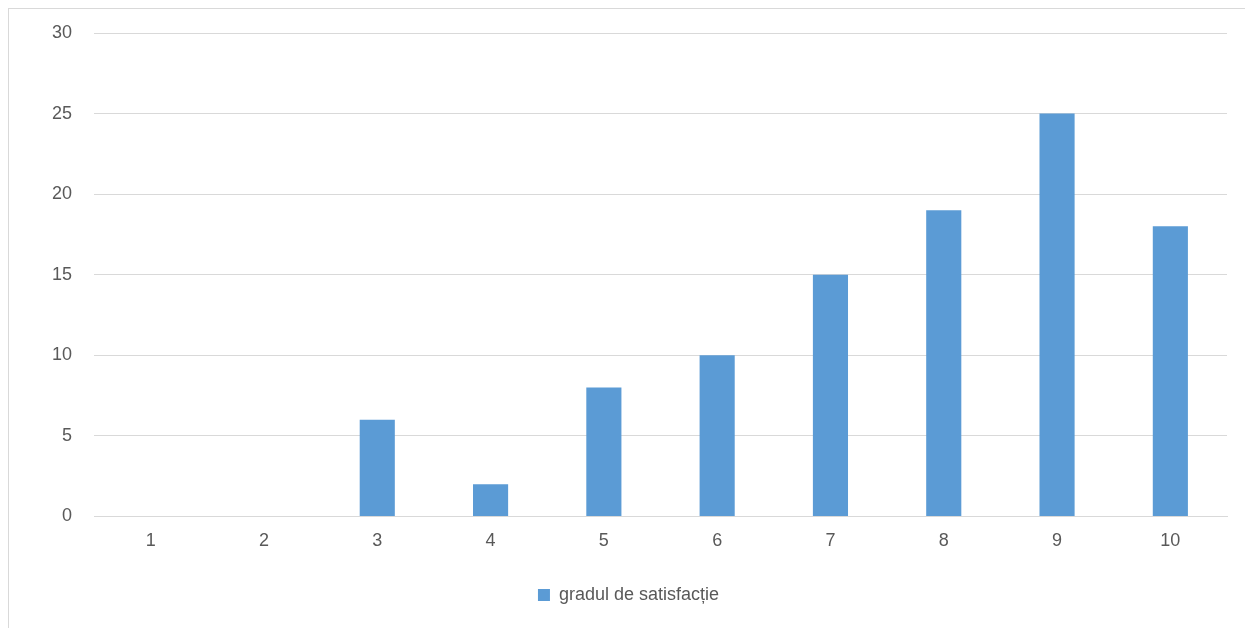 Image resolution: width=1245 pixels, height=628 pixels. Describe the element at coordinates (603, 540) in the screenshot. I see `x-tick-label: 5` at that location.